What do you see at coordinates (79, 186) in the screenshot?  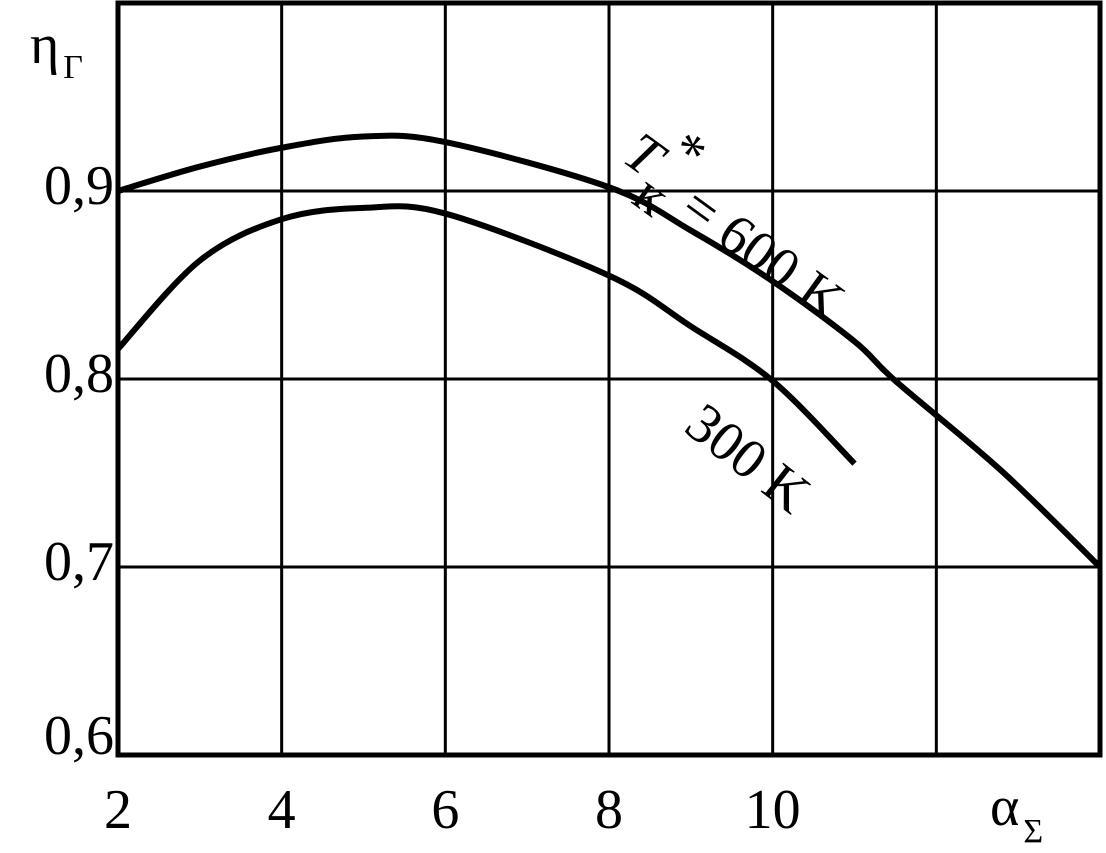 I see `y-tick-label: 0,9` at bounding box center [79, 186].